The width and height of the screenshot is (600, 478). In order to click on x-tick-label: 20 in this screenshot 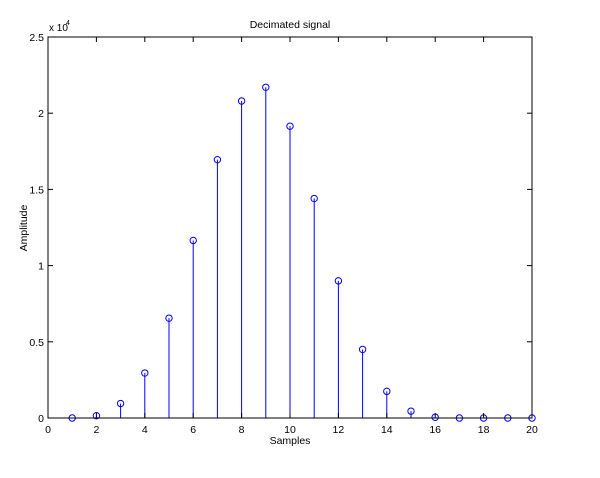, I will do `click(532, 430)`.